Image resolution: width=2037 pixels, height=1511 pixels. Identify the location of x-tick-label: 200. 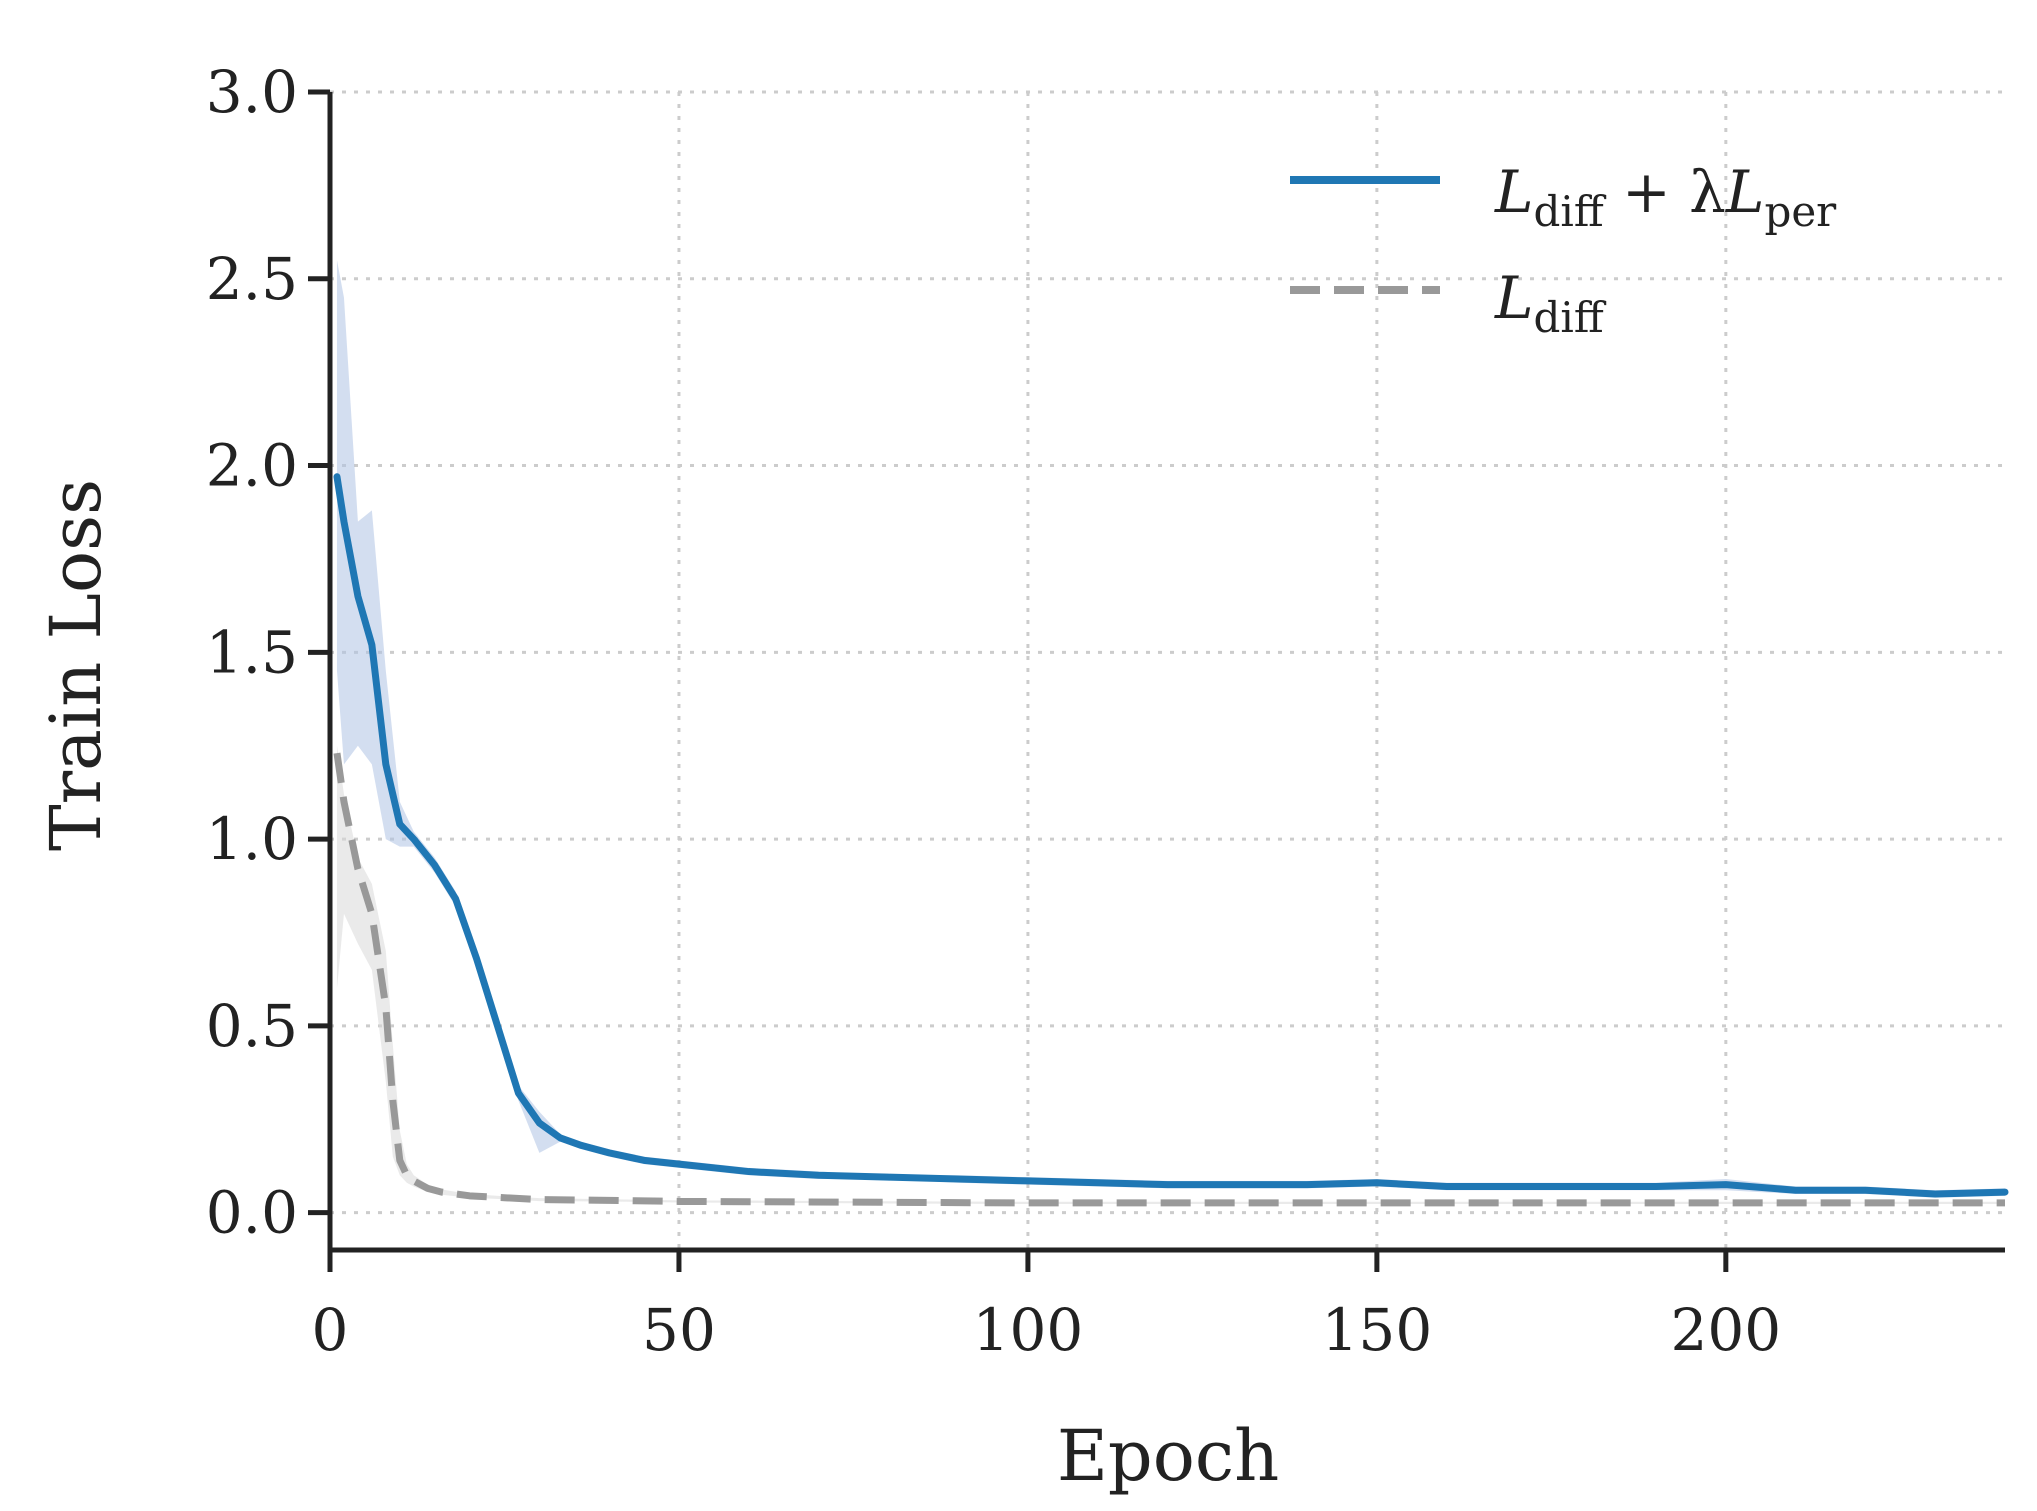
(1725, 1330).